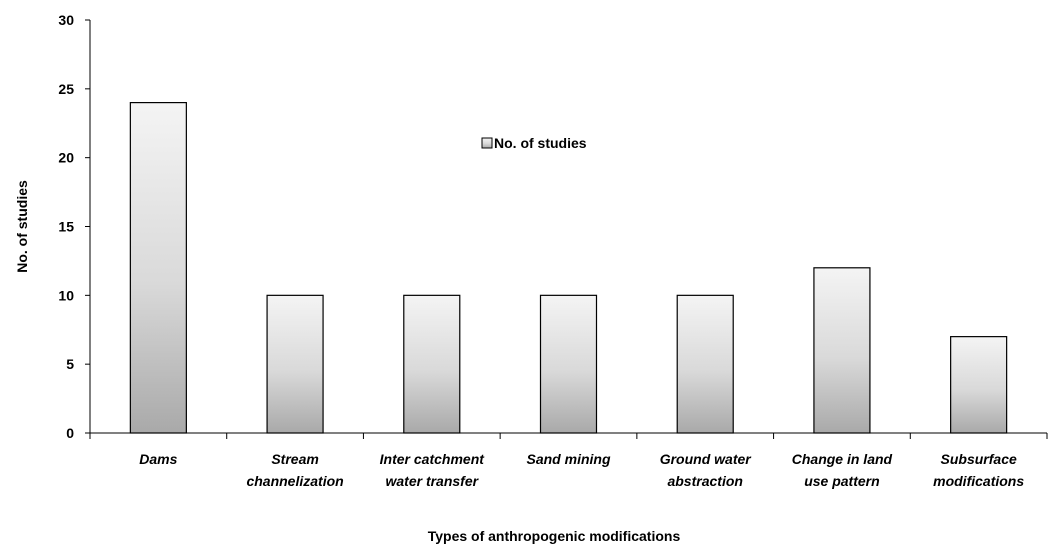 The image size is (1049, 546). Describe the element at coordinates (22, 226) in the screenshot. I see `y-axis-title: No. of studies` at that location.